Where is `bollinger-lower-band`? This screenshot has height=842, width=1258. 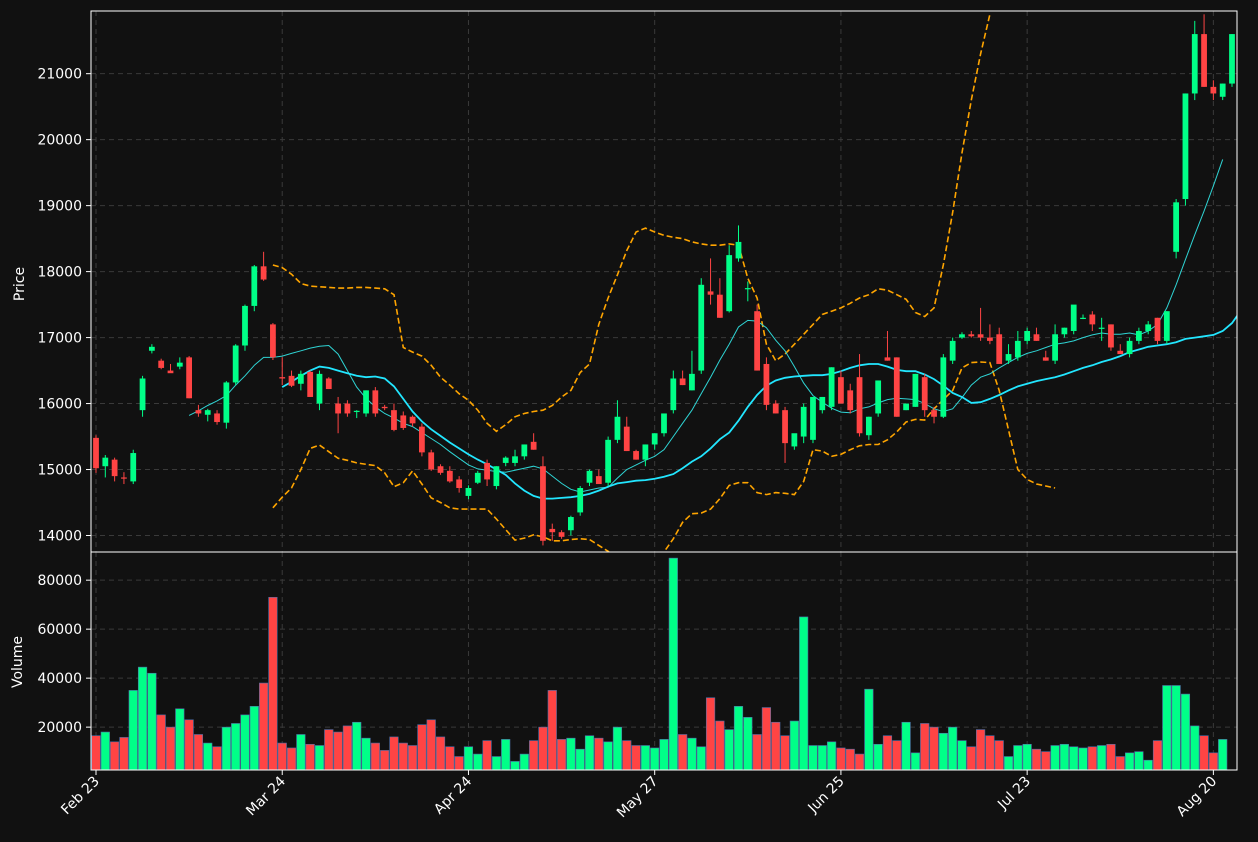
bollinger-lower-band is located at coordinates (664, 456).